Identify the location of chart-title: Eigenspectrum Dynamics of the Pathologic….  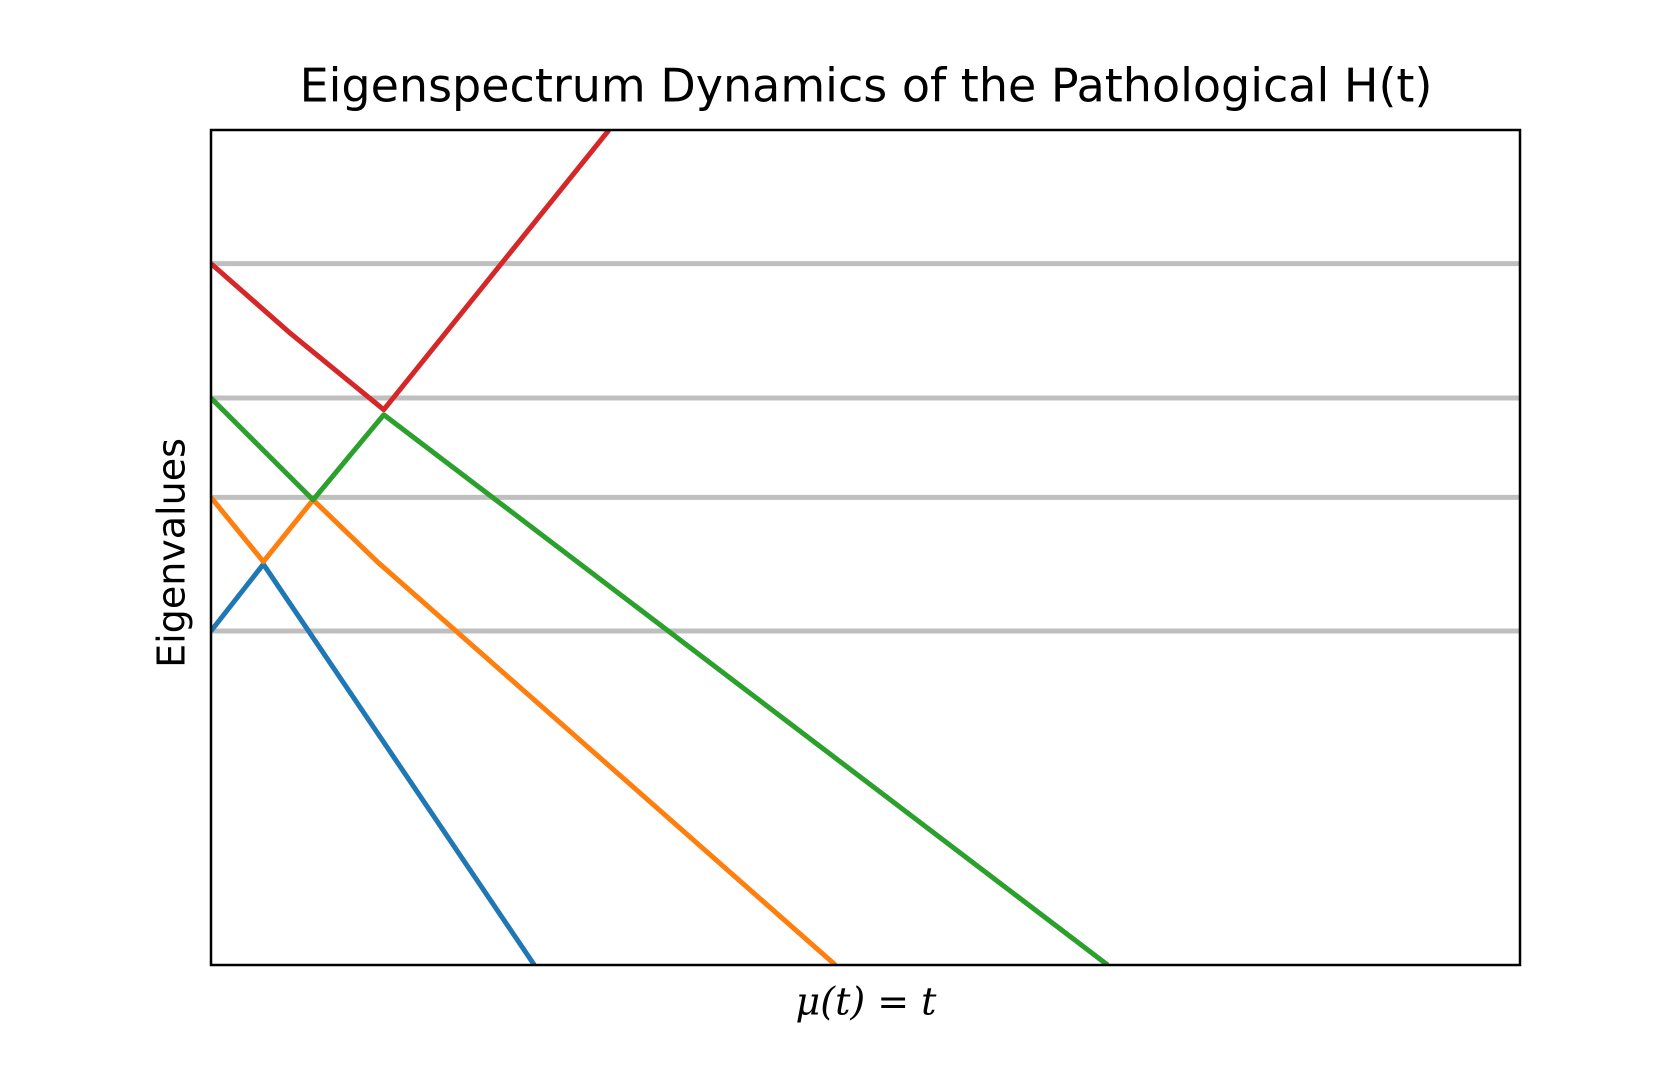
(866, 86).